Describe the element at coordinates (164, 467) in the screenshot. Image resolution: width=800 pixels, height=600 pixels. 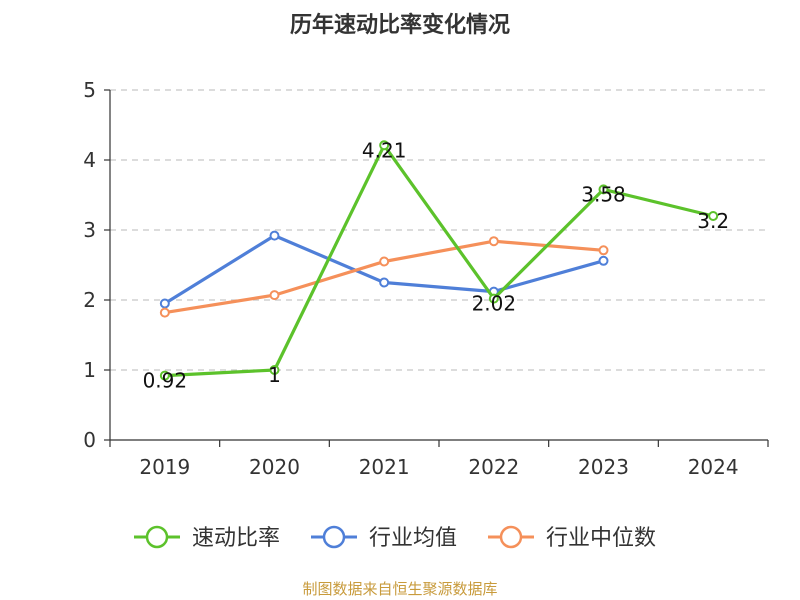
I see `x-tick-label: 2019` at that location.